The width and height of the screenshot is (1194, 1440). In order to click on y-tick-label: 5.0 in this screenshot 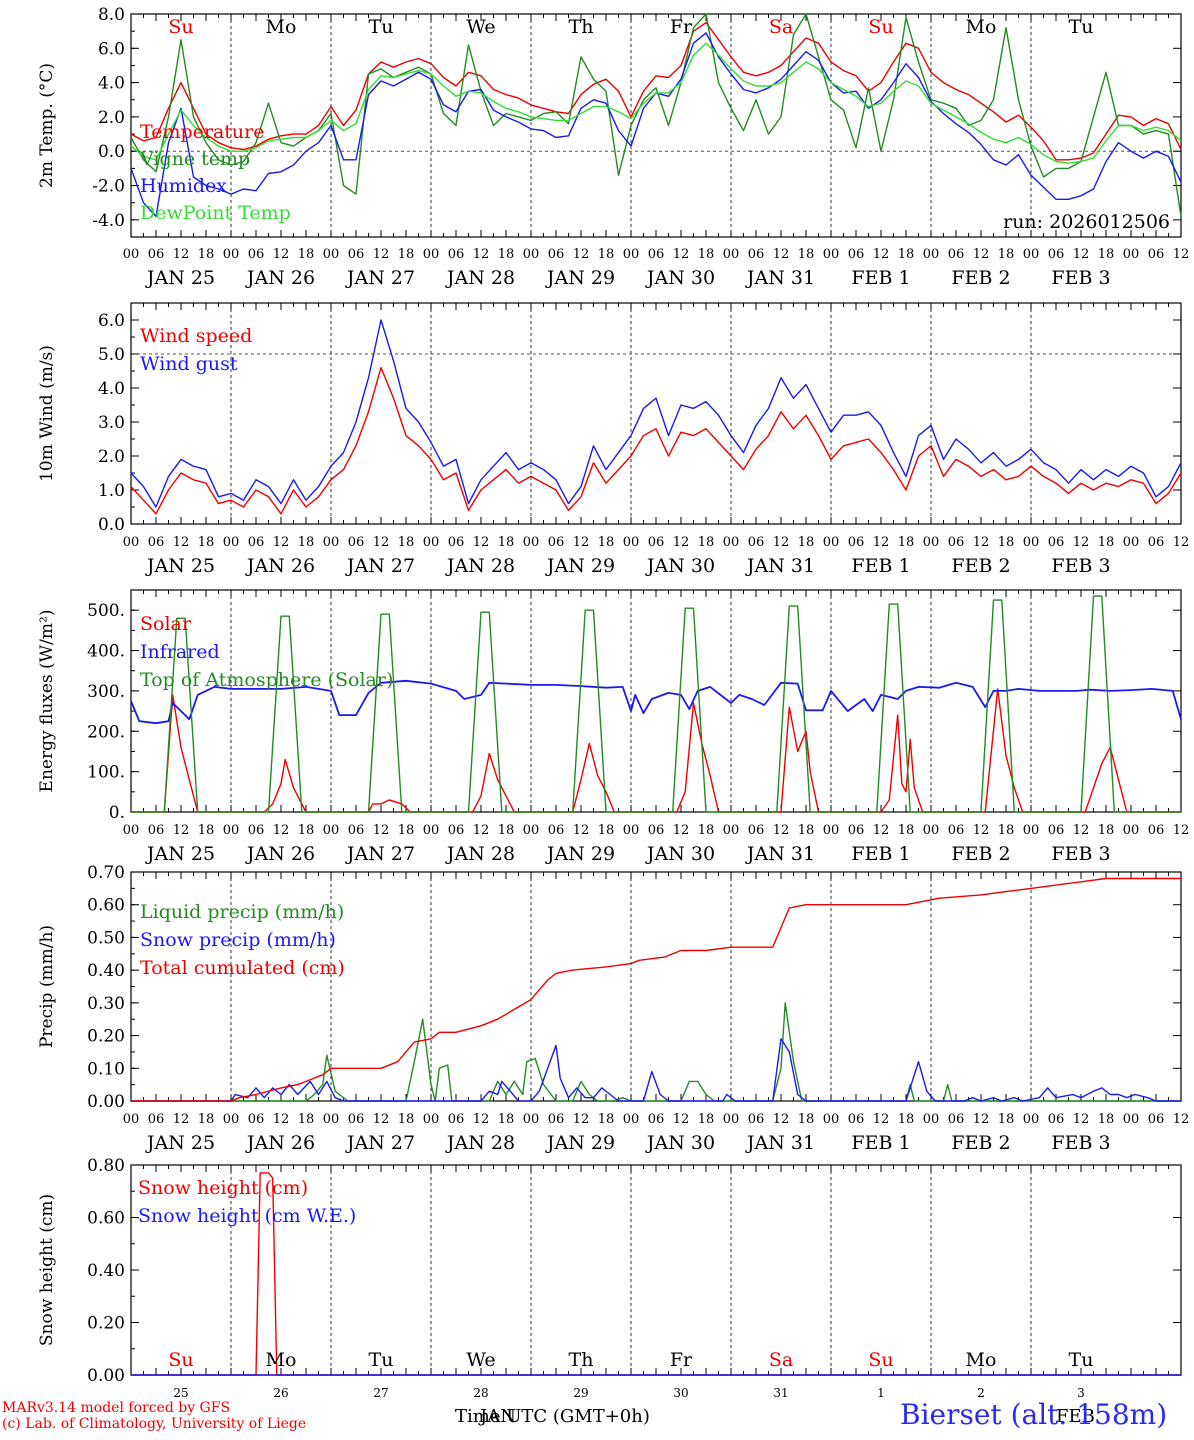, I will do `click(111, 355)`.